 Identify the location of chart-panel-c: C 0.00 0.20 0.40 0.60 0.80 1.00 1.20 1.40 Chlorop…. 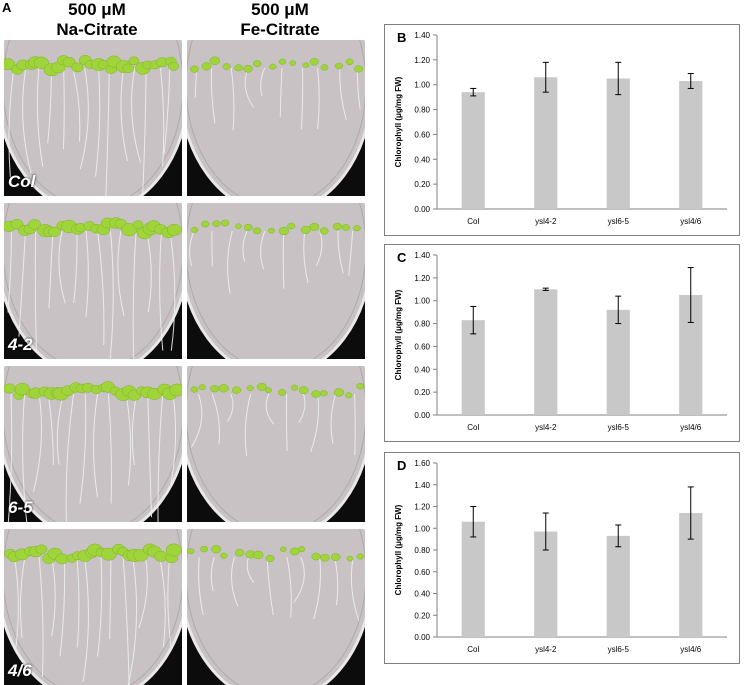
(562, 343).